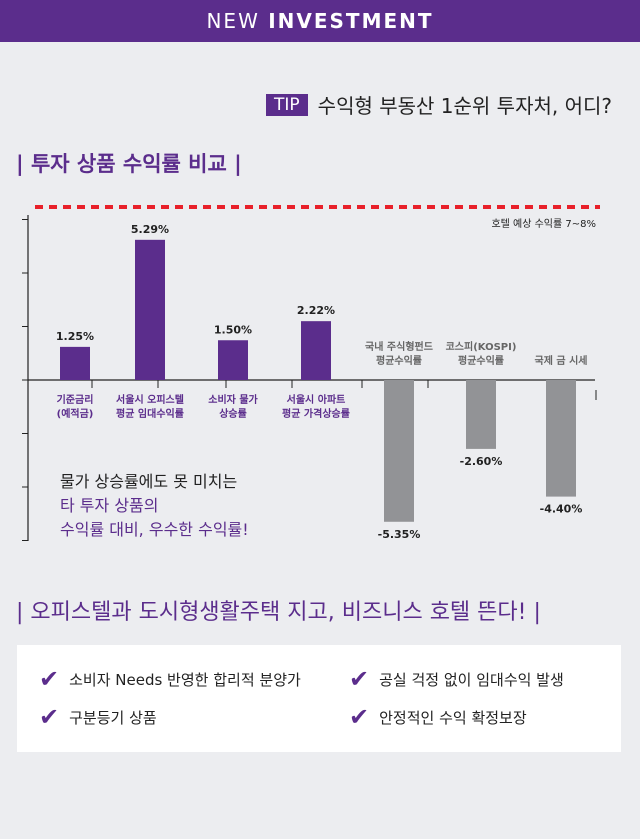  I want to click on feature-item: ✔ 공실 걱정 없이 임대수익 발생, so click(456, 679).